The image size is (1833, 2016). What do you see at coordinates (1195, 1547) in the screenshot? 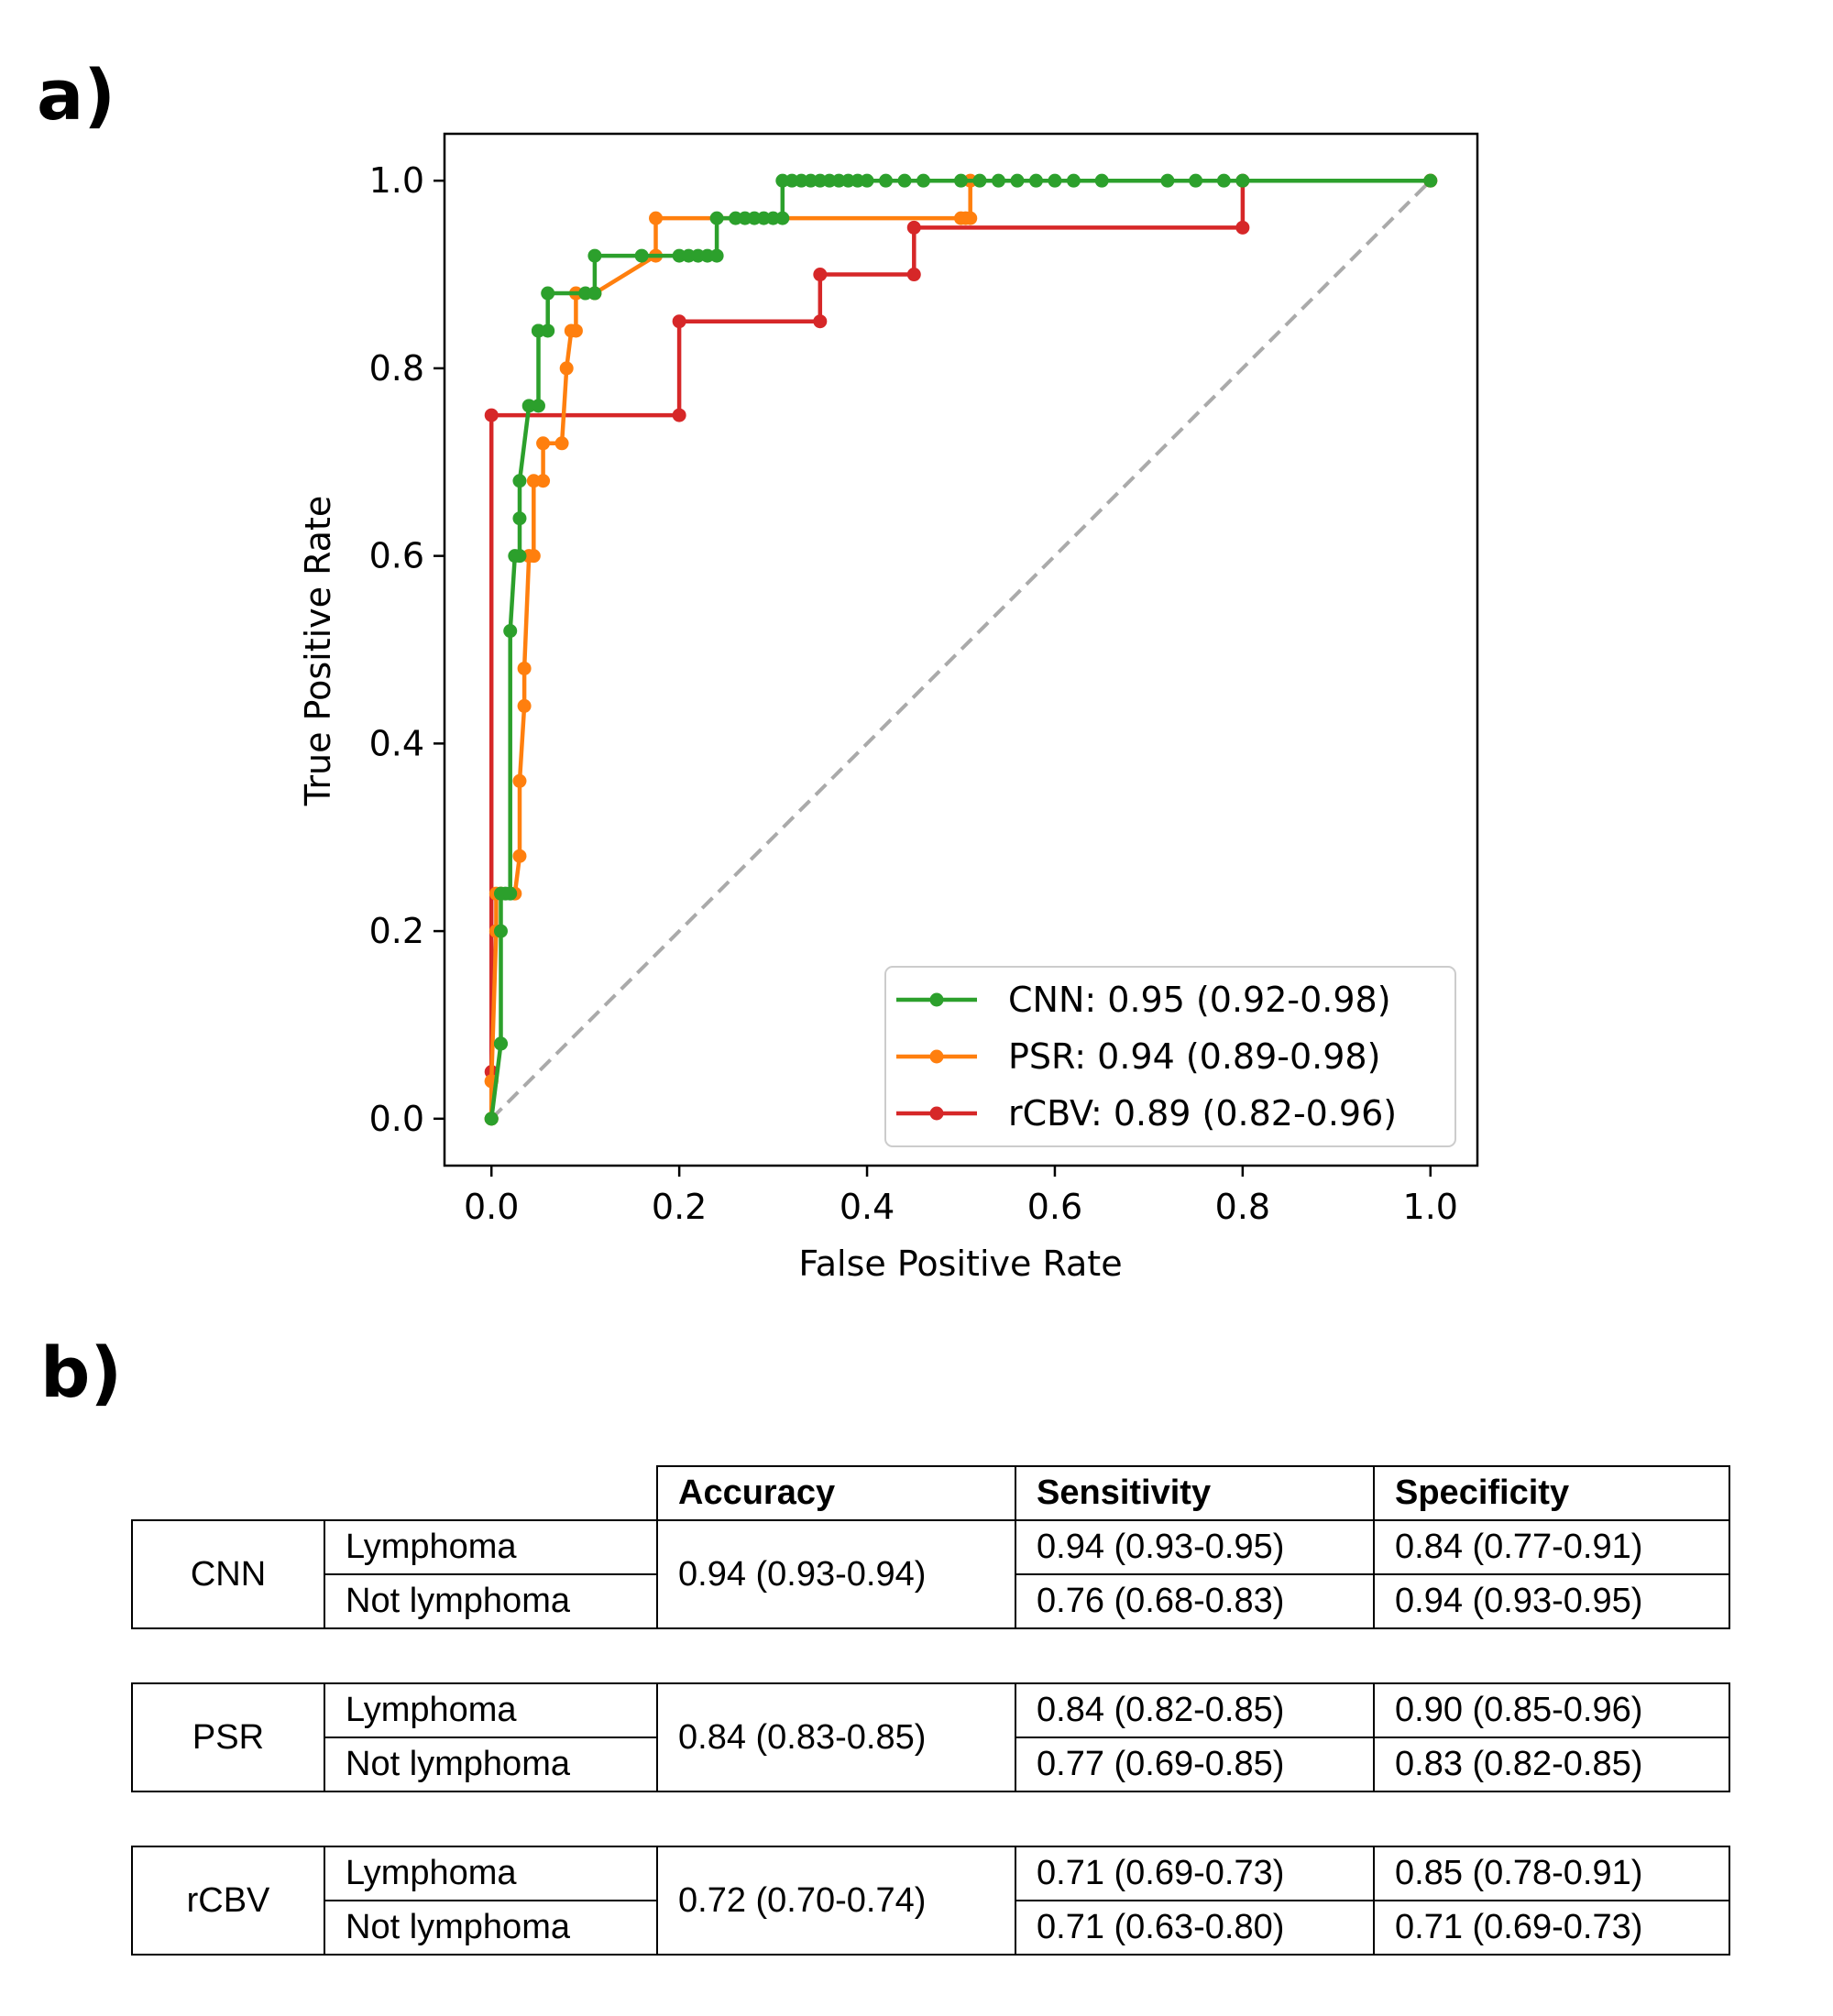
I see `sensitivity-value: 0.94 (0.93-0.95)` at bounding box center [1195, 1547].